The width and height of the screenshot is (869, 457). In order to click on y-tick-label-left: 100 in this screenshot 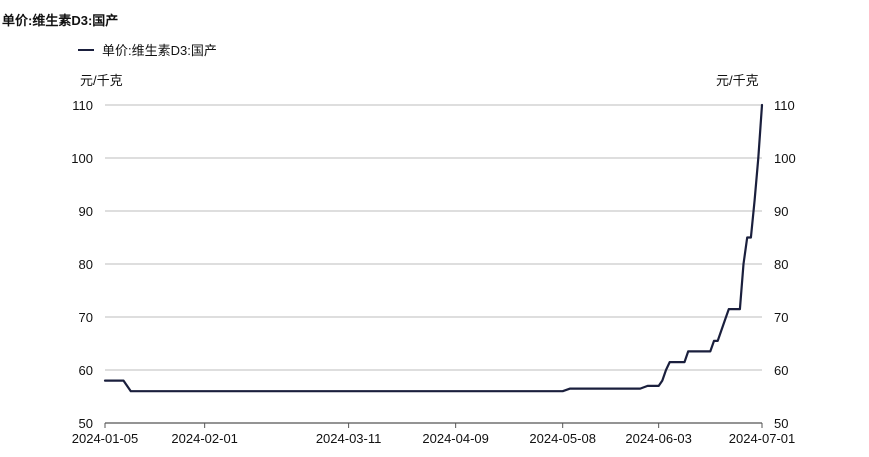, I will do `click(82, 158)`.